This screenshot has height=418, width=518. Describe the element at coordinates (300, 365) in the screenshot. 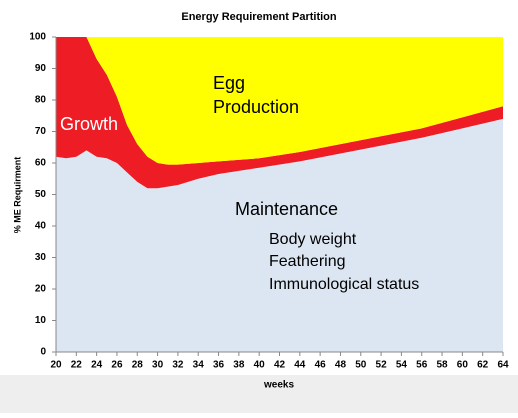

I see `x-tick-label: 44` at that location.